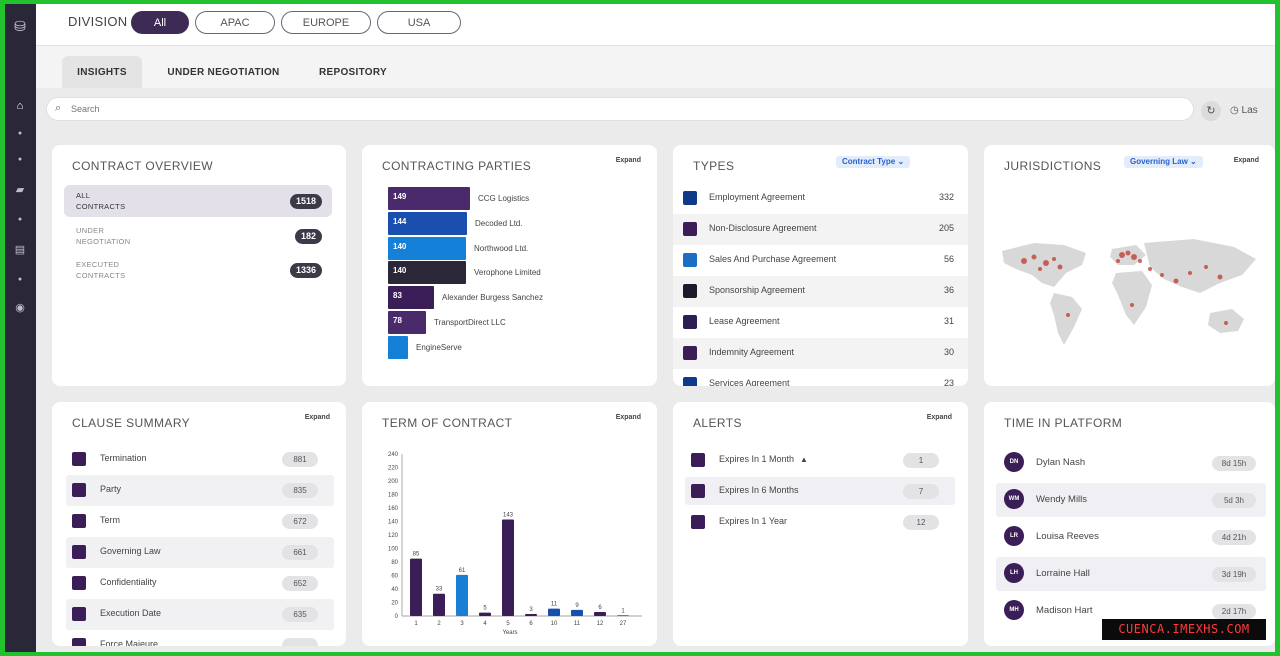 This screenshot has width=1280, height=656. I want to click on search-input, so click(621, 109).